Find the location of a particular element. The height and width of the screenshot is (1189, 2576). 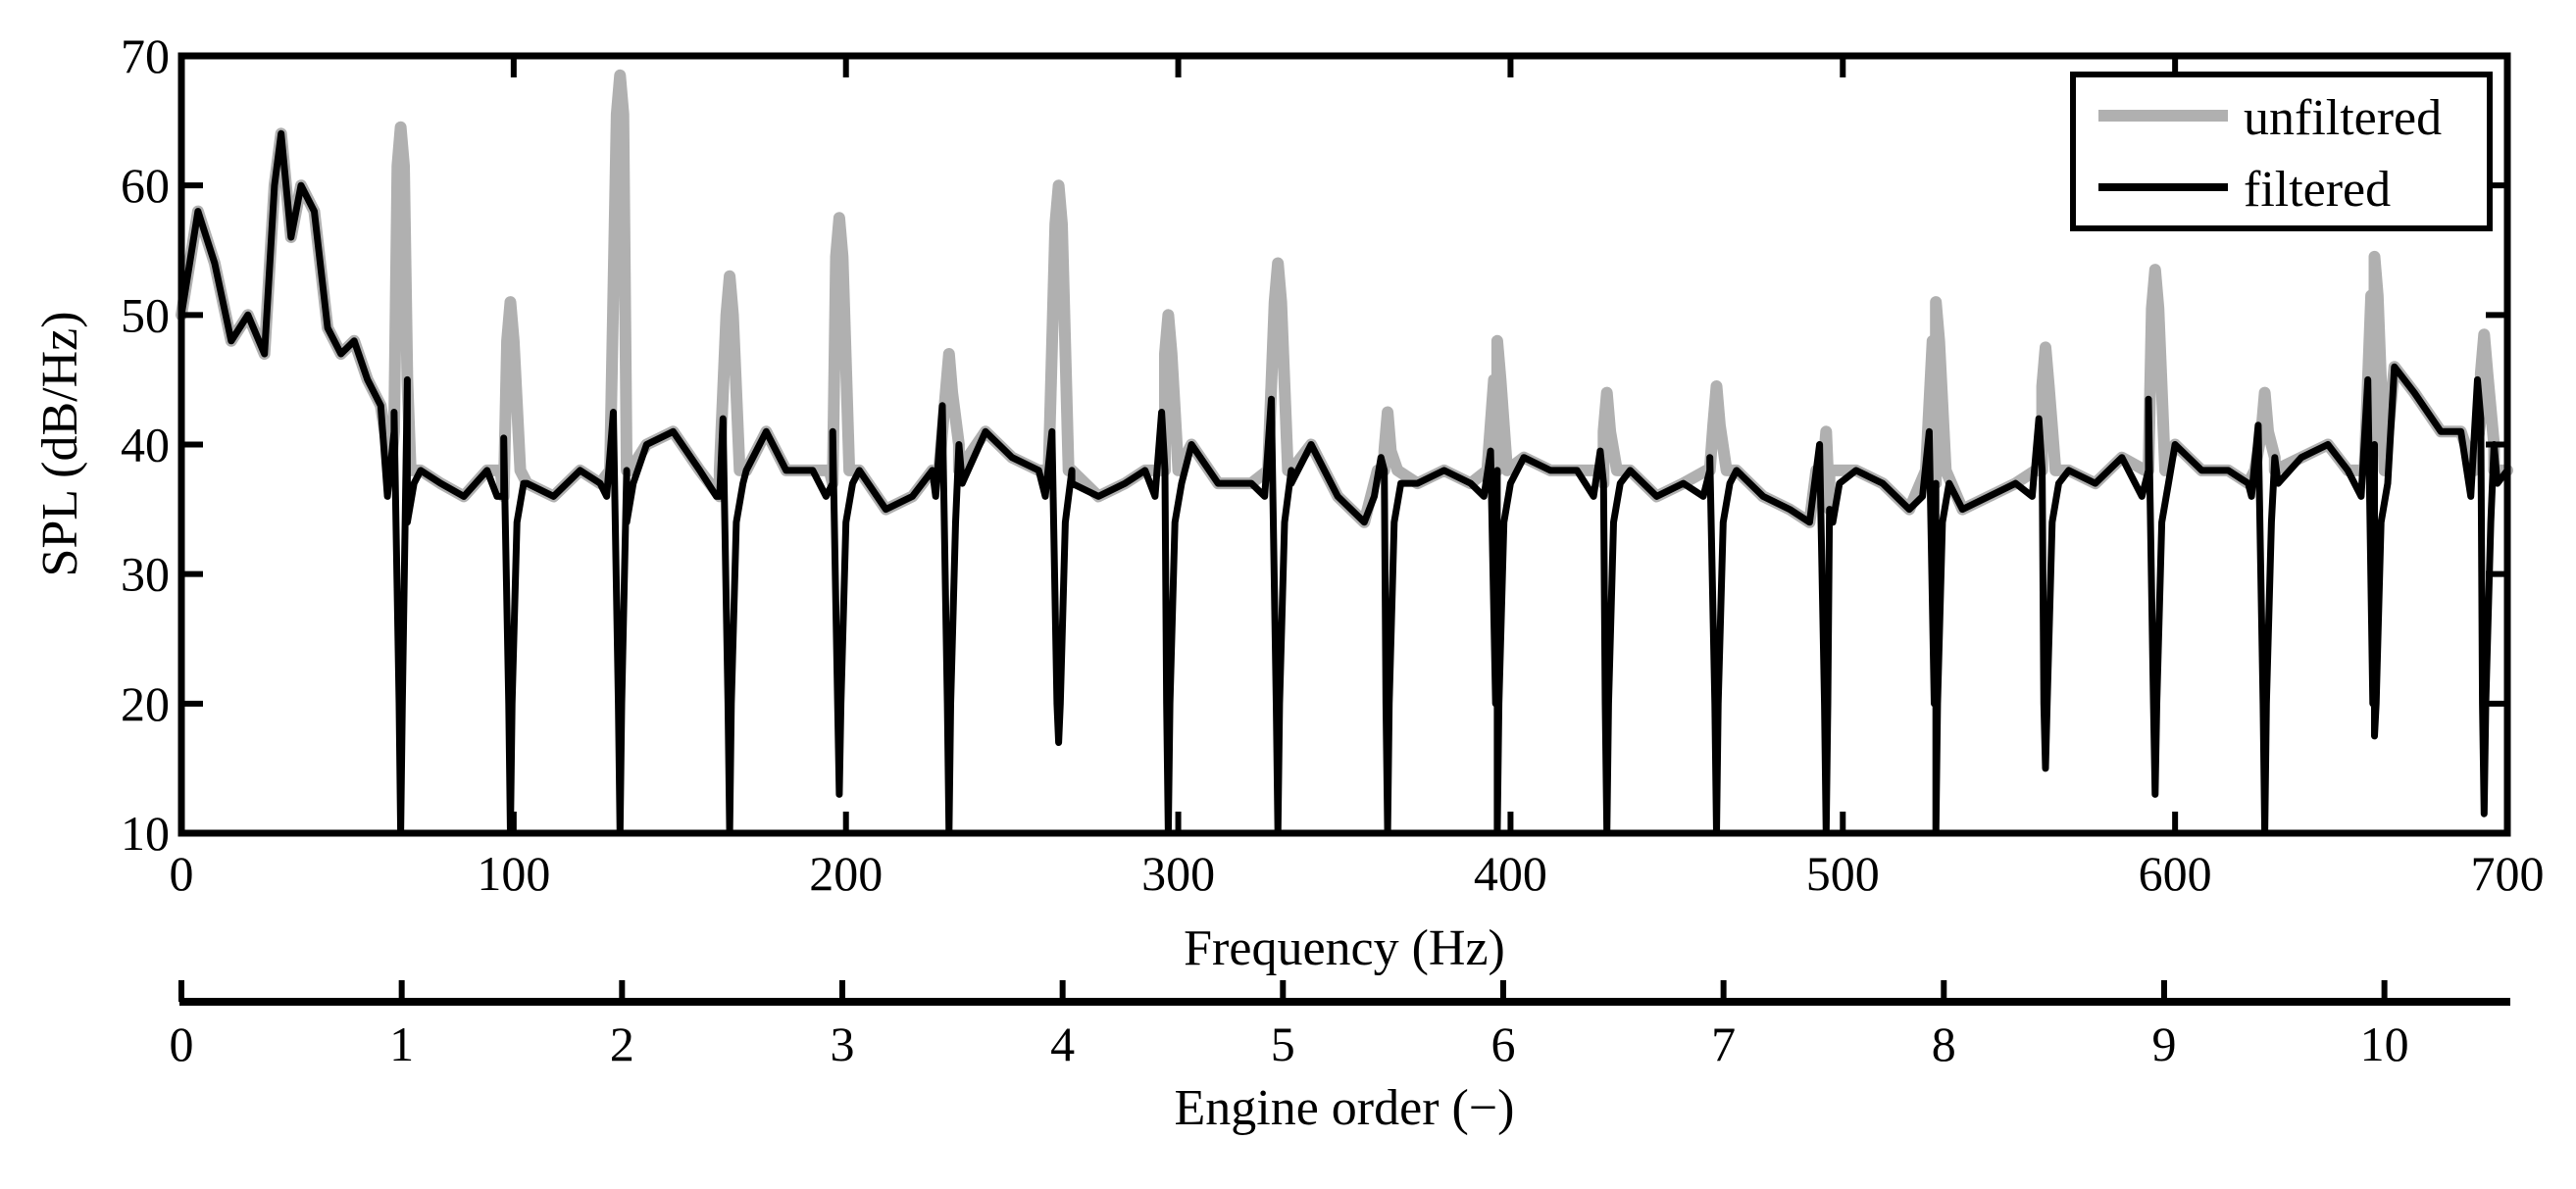

legend: unfiltered filtered is located at coordinates (2281, 151).